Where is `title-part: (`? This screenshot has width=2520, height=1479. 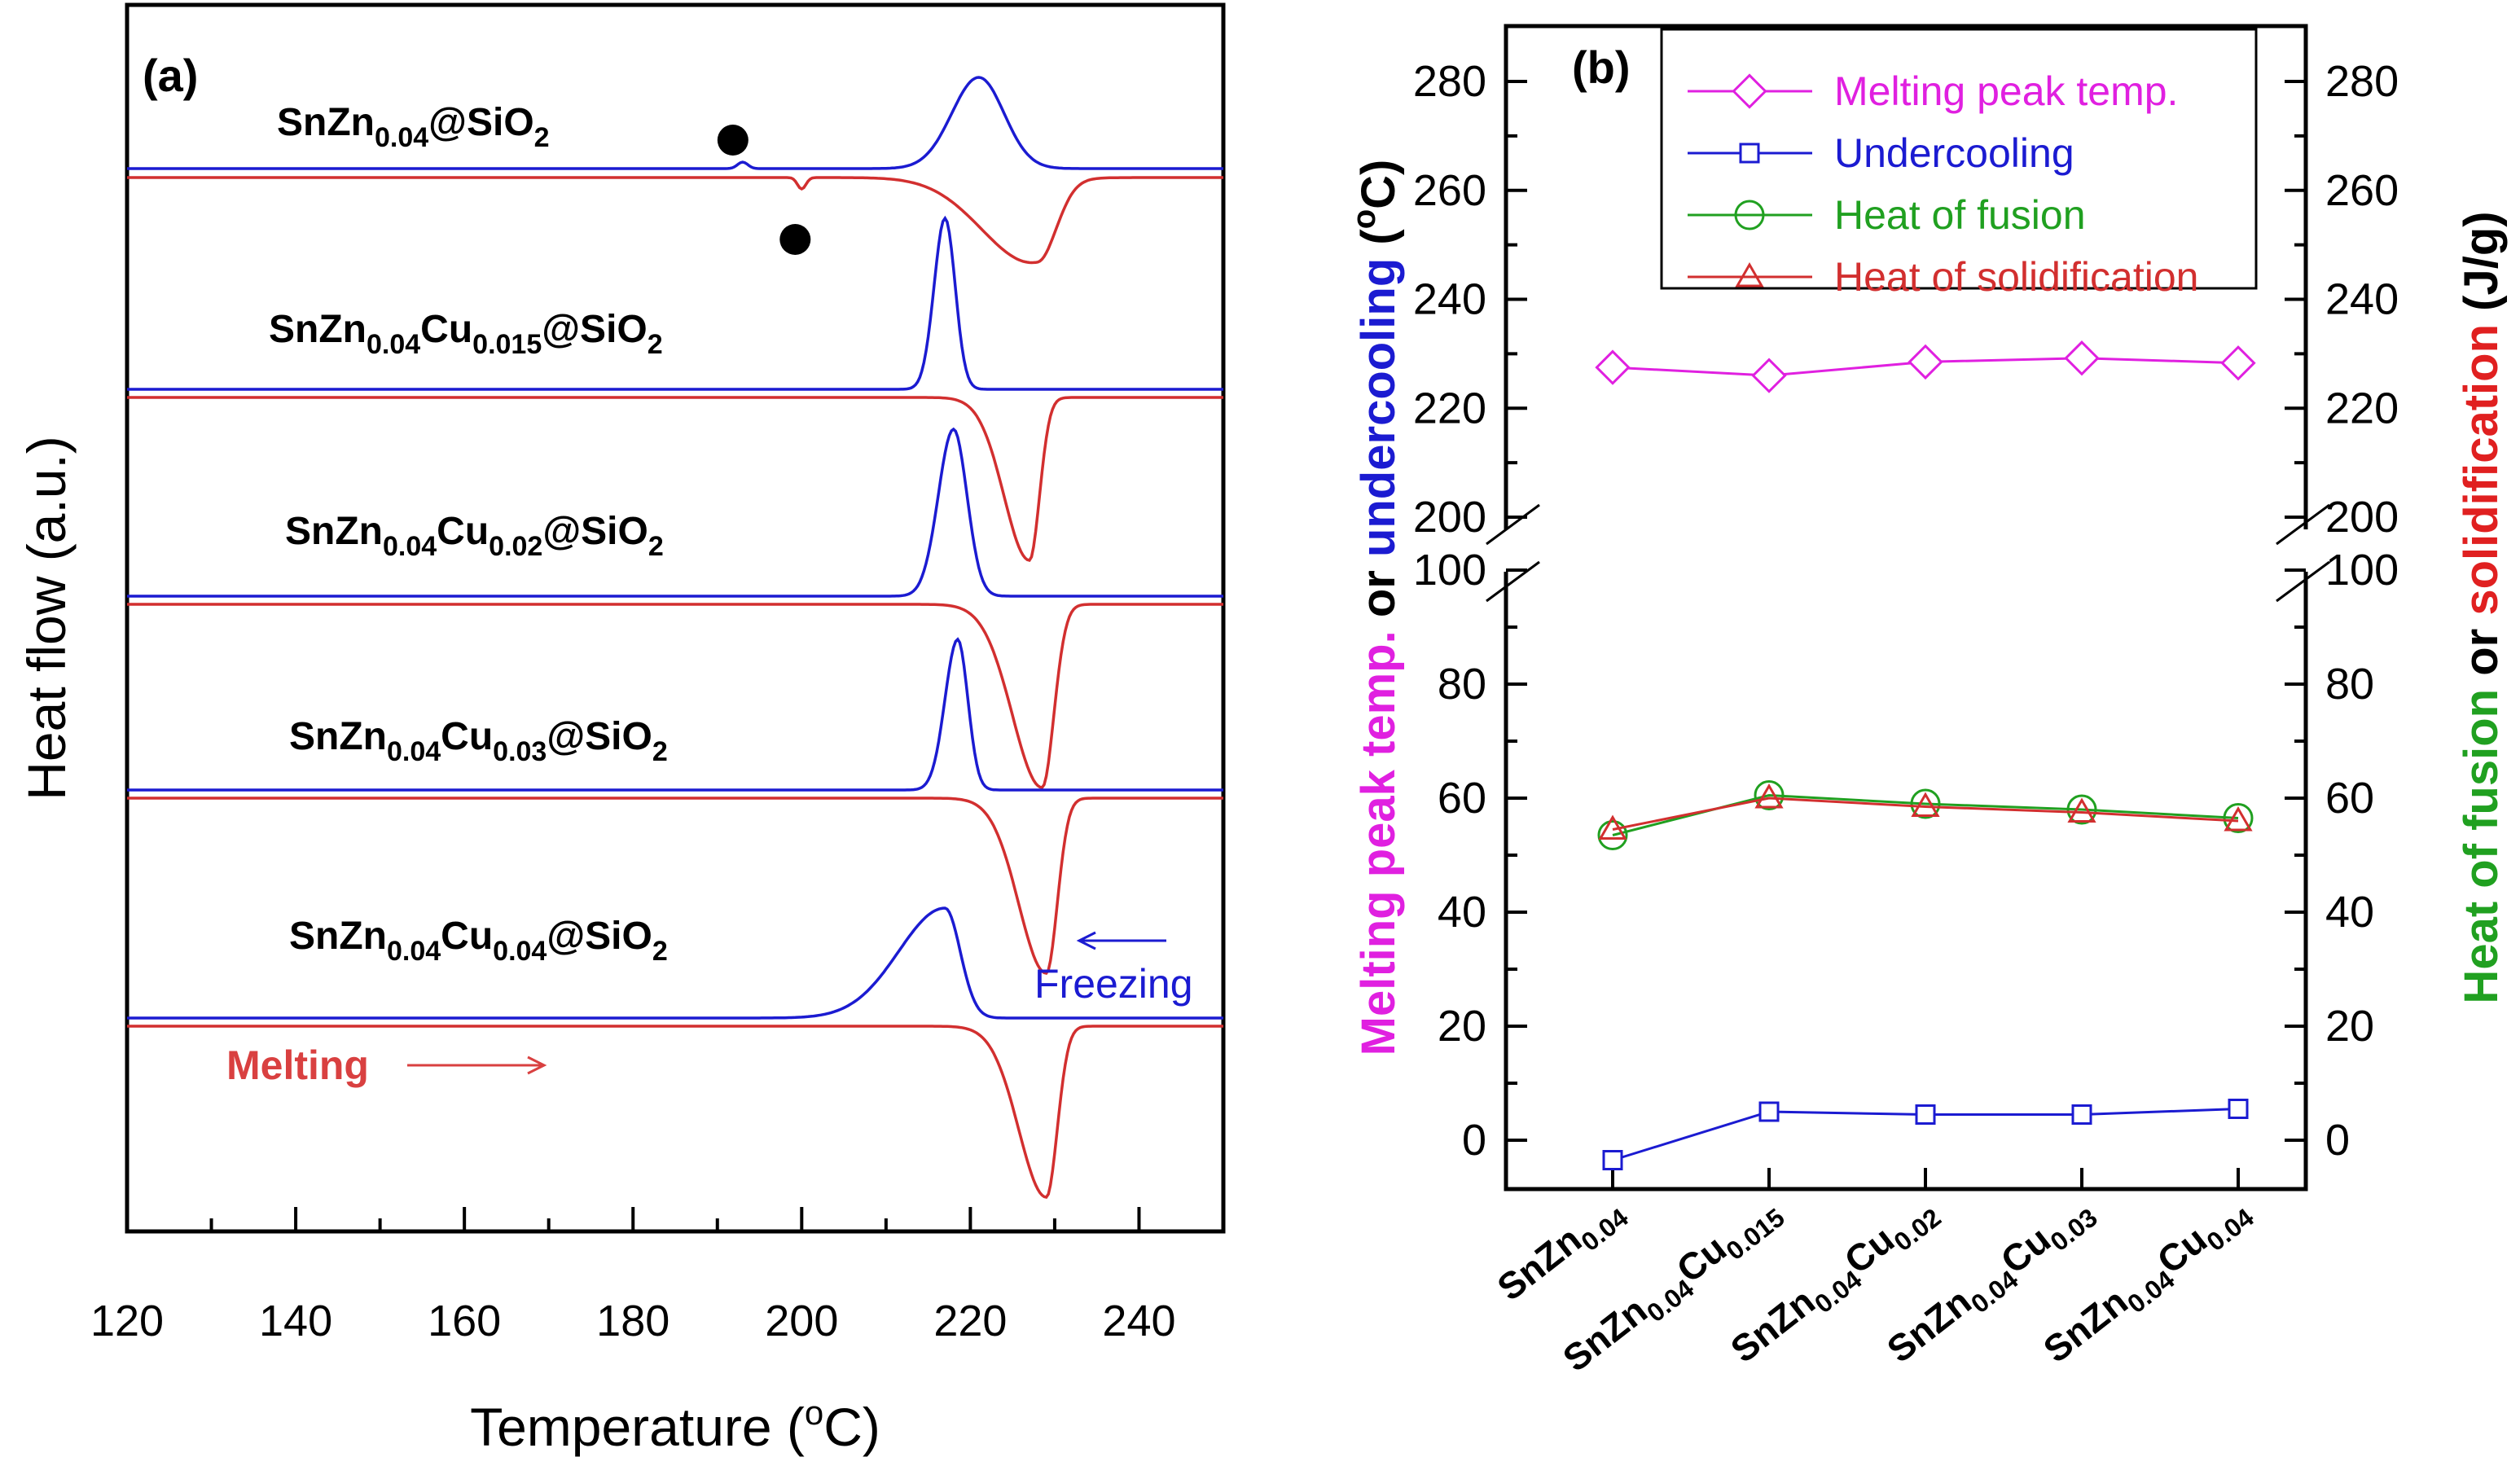
title-part: ( is located at coordinates (1378, 244).